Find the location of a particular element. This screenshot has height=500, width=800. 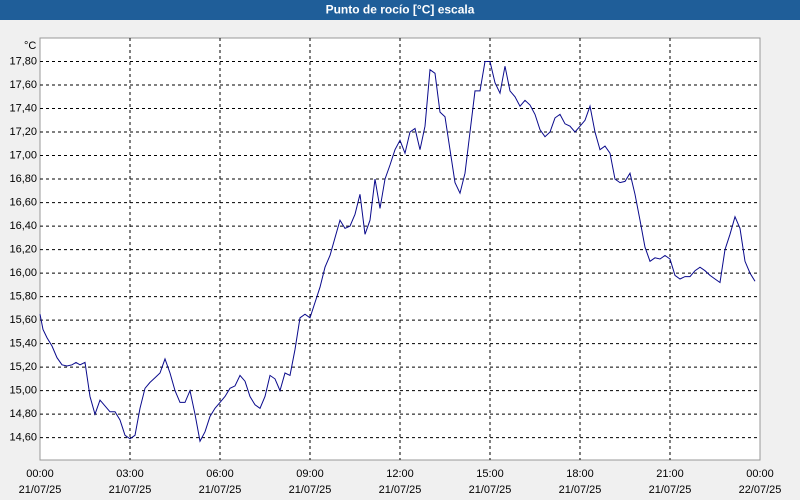

y-unit: °C is located at coordinates (30, 46).